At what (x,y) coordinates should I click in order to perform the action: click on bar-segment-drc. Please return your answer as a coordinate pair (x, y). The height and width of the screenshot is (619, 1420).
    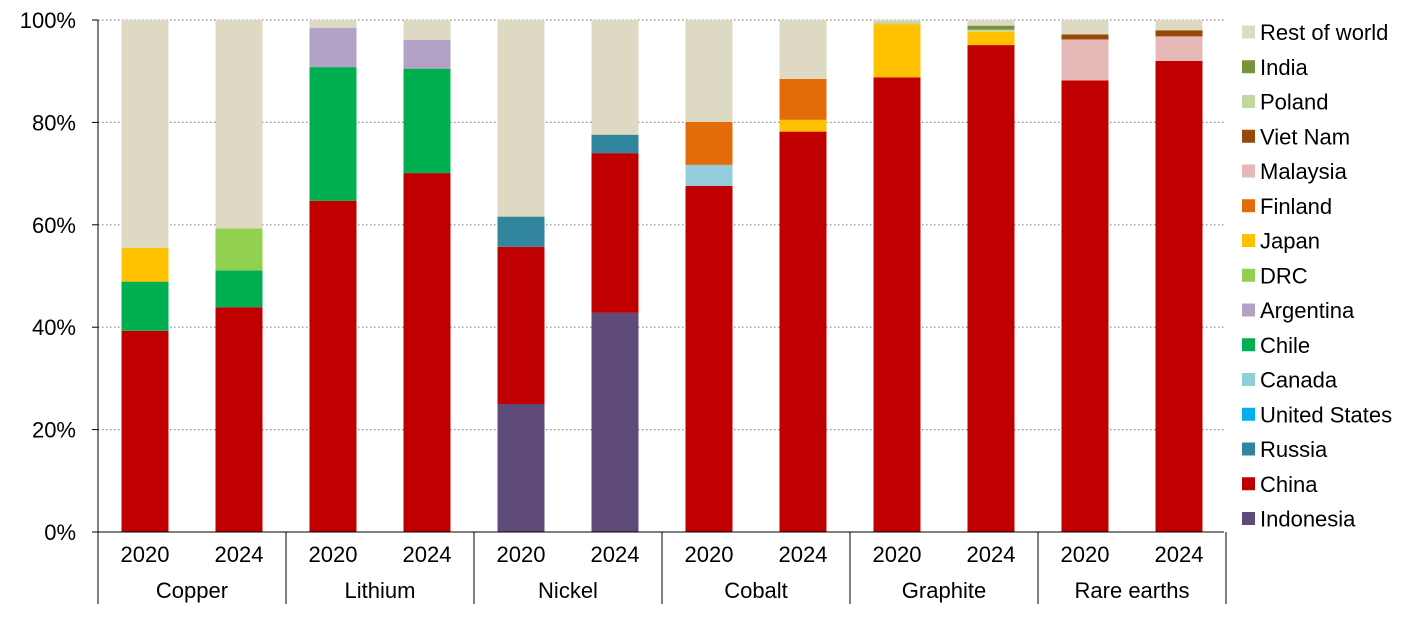
    Looking at the image, I should click on (239, 249).